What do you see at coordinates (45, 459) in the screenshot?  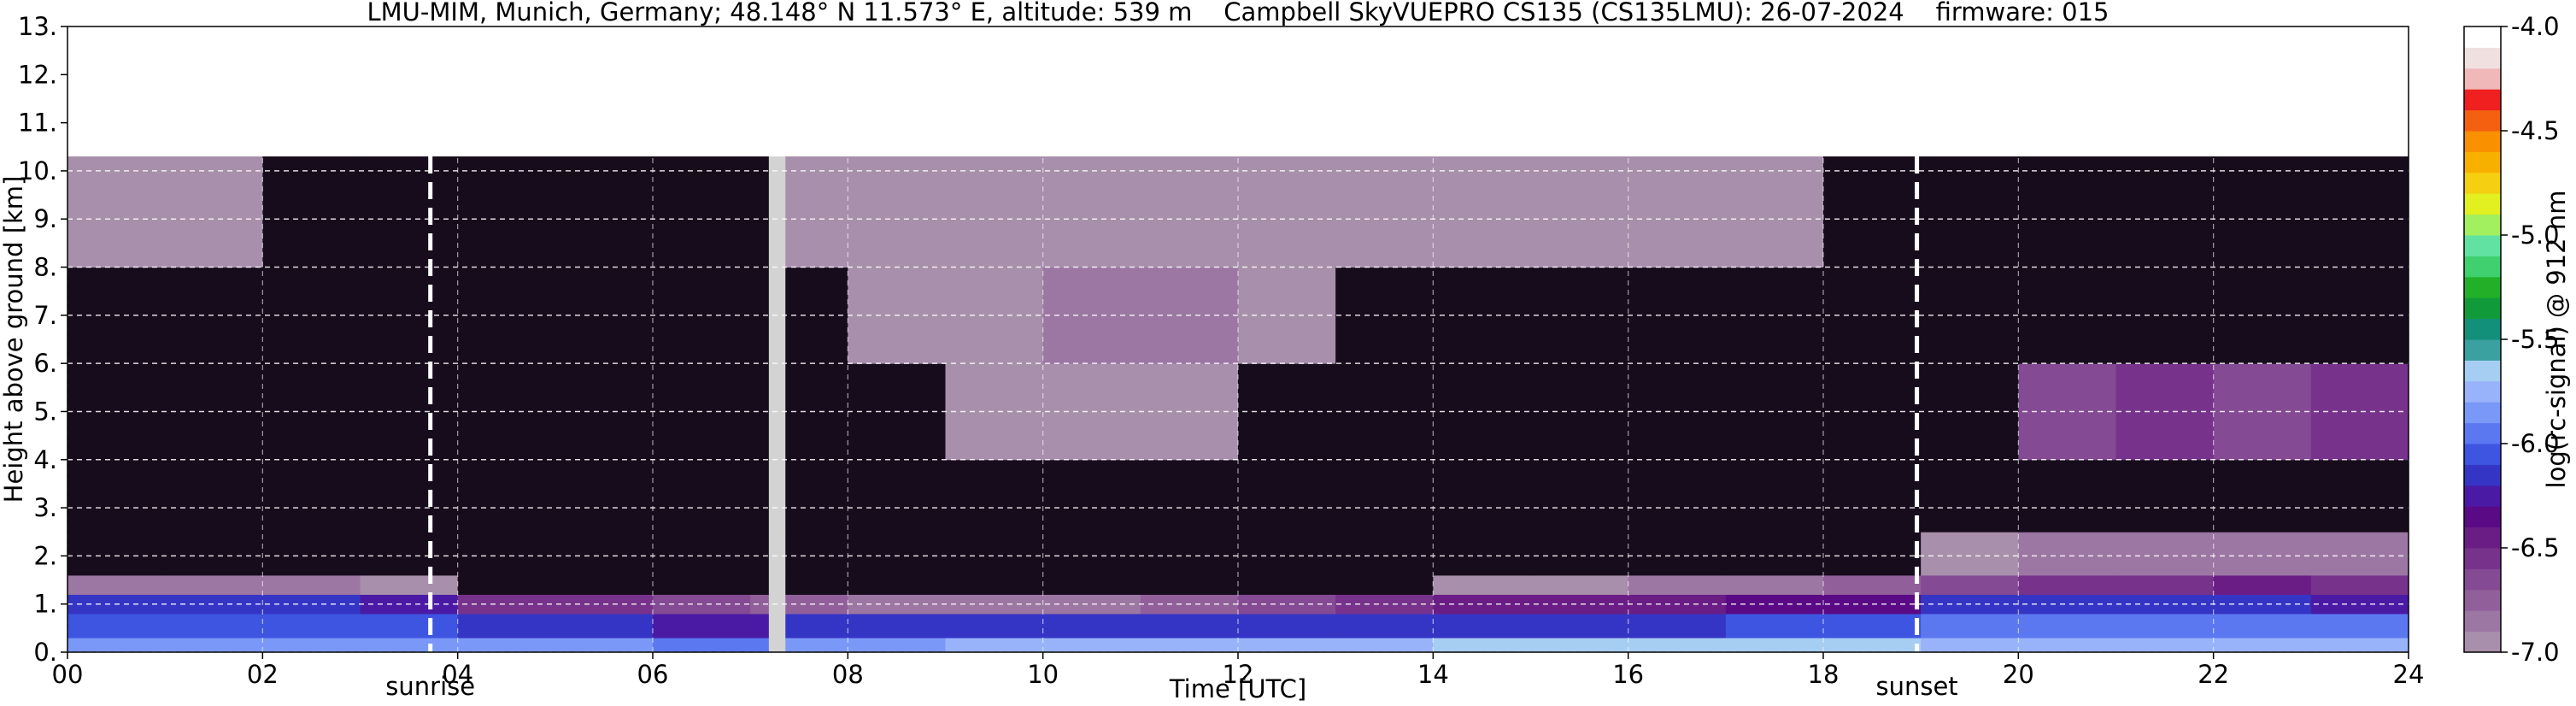 I see `y-tick-label: 4.` at bounding box center [45, 459].